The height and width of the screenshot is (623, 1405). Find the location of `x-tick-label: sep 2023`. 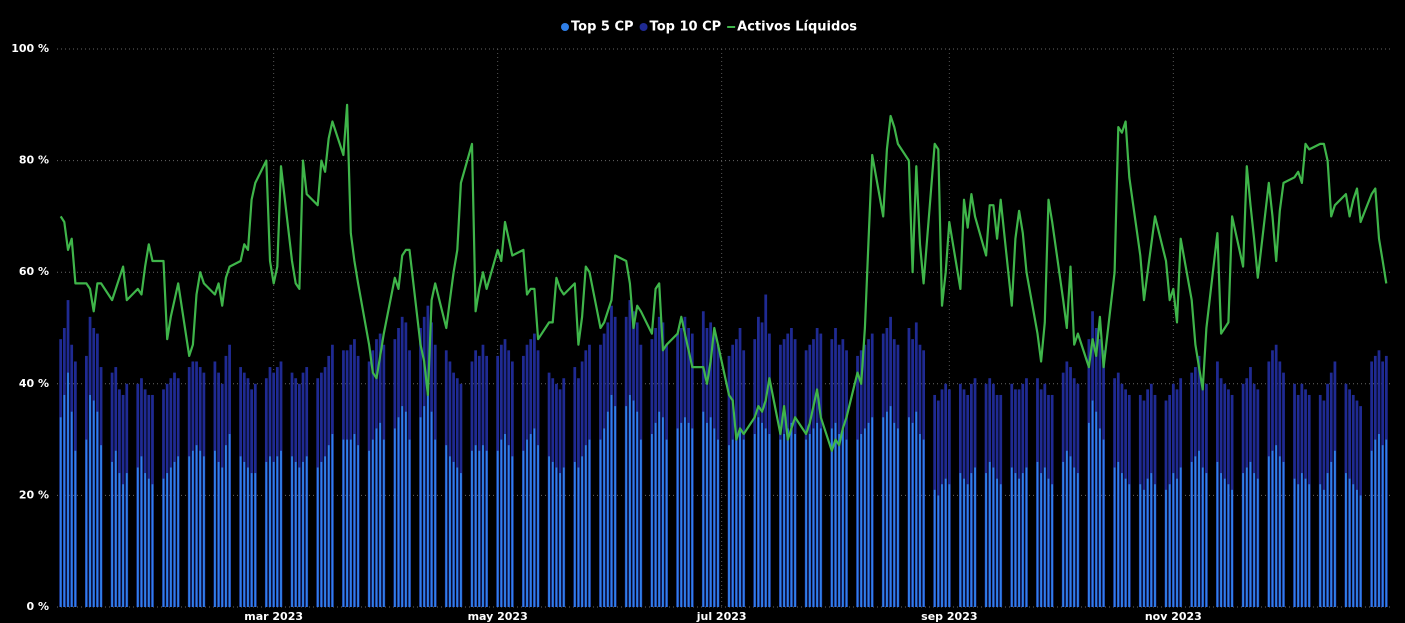

x-tick-label: sep 2023 is located at coordinates (949, 616).